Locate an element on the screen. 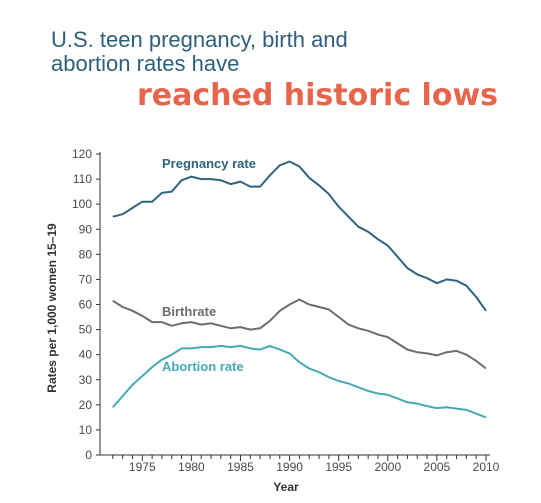 This screenshot has height=503, width=541. x-tick-label: 2000 is located at coordinates (387, 467).